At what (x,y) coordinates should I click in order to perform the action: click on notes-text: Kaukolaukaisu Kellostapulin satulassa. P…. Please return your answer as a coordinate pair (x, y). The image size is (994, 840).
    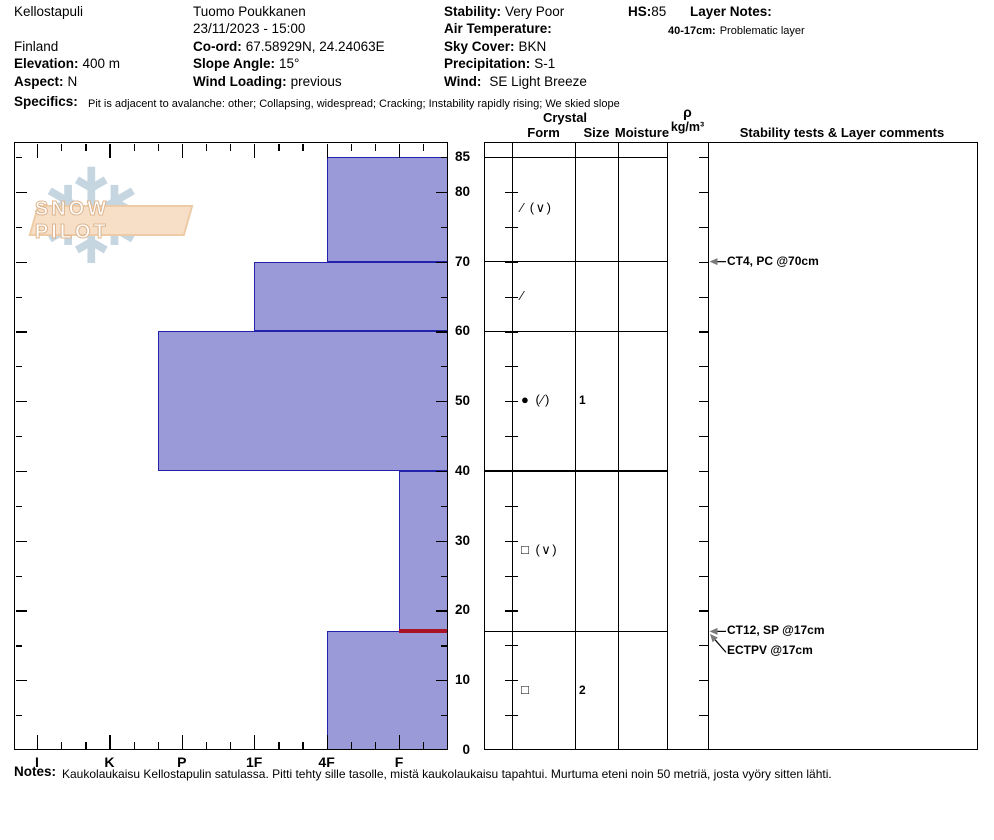
    Looking at the image, I should click on (447, 774).